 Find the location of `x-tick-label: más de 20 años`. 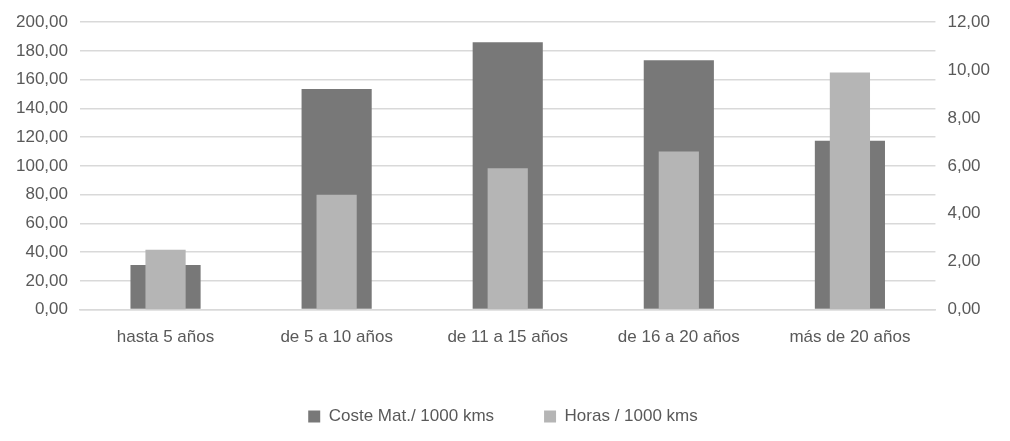

x-tick-label: más de 20 años is located at coordinates (850, 337).